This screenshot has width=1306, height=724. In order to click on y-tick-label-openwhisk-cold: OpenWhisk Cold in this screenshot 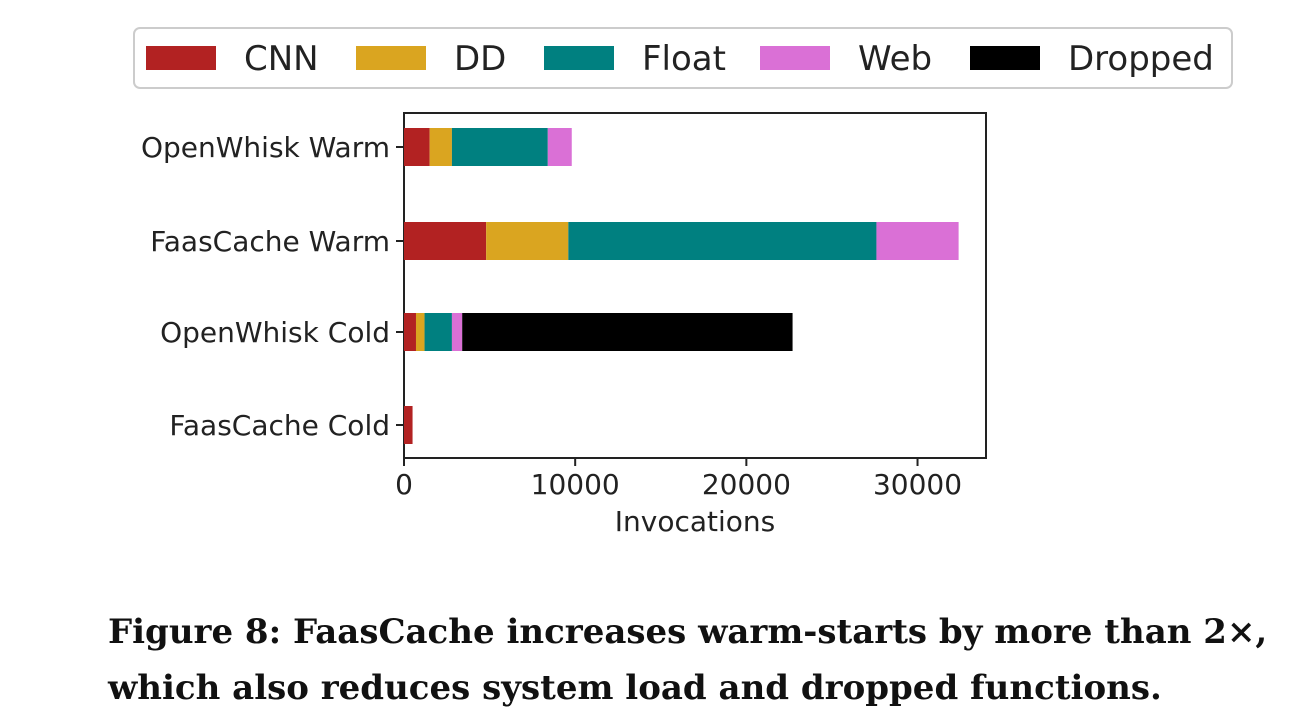, I will do `click(275, 332)`.